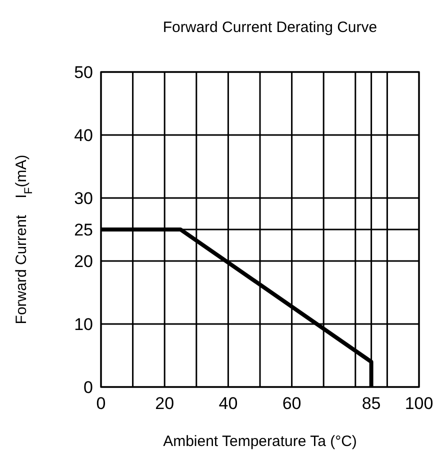 This screenshot has width=448, height=459. What do you see at coordinates (371, 403) in the screenshot?
I see `x-tick-label: 85` at bounding box center [371, 403].